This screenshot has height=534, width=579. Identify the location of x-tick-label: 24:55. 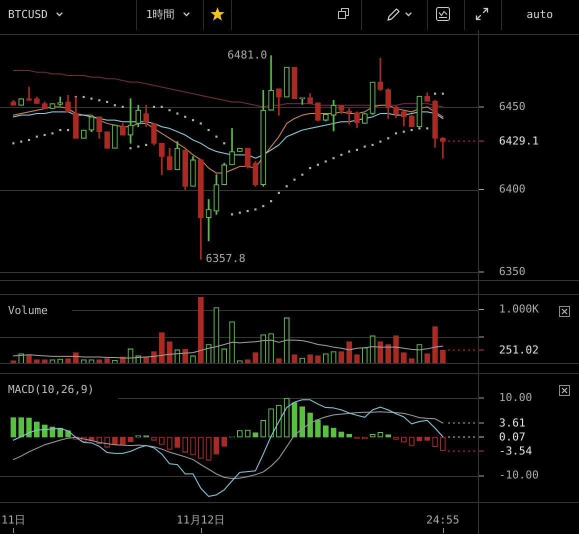
(443, 519).